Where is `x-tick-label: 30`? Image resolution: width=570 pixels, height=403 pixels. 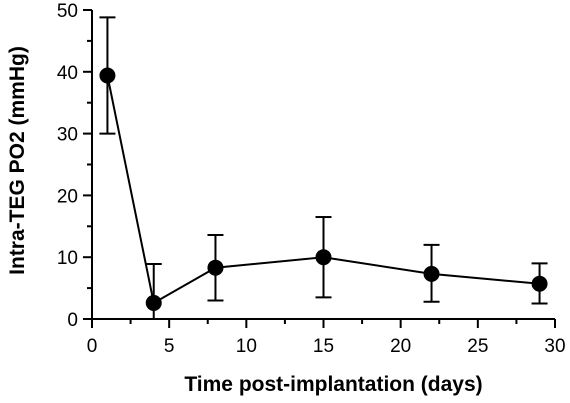
x-tick-label: 30 is located at coordinates (554, 346).